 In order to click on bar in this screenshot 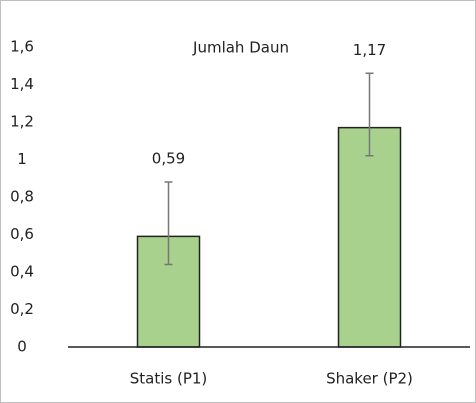, I will do `click(369, 237)`.